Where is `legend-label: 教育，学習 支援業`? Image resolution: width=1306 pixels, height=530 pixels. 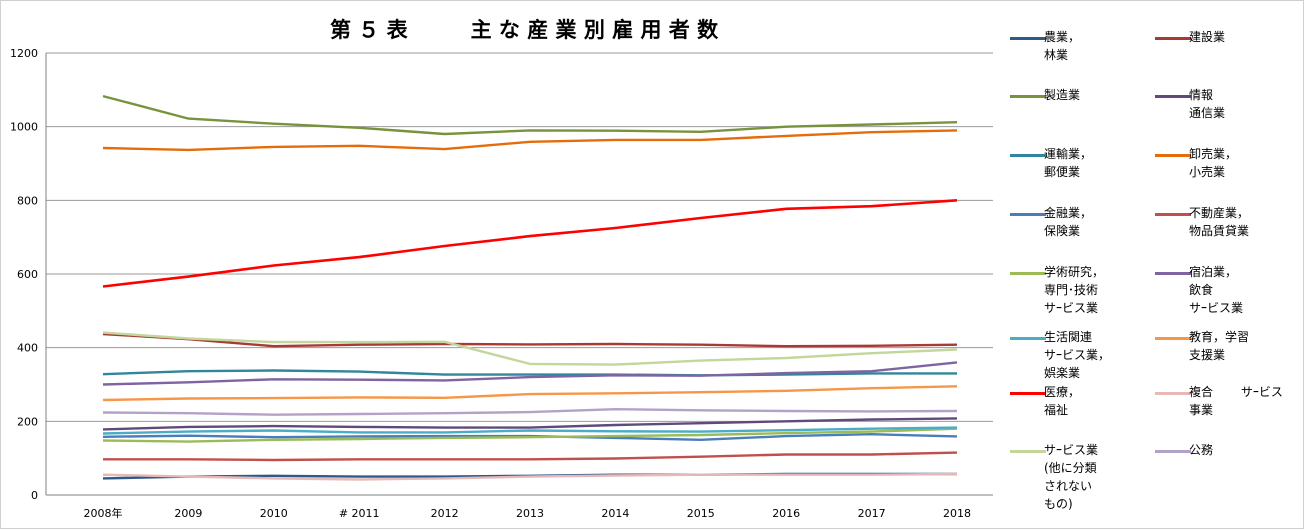
legend-label: 教育，学習 支援業 is located at coordinates (1219, 346).